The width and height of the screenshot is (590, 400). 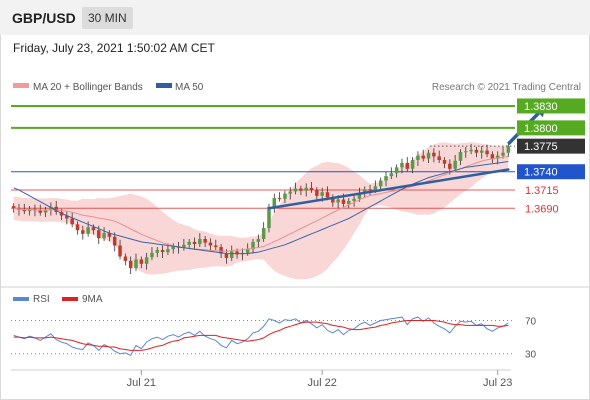 What do you see at coordinates (541, 107) in the screenshot?
I see `resistance-price-label: 1.3830` at bounding box center [541, 107].